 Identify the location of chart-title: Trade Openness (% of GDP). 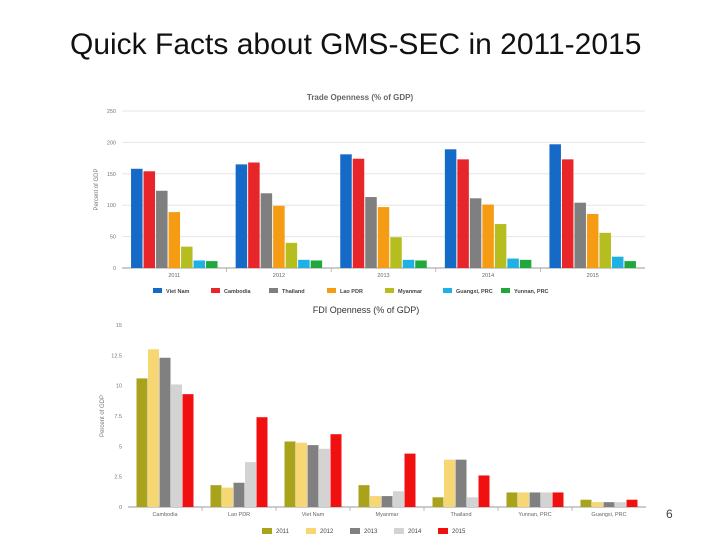
(360, 97).